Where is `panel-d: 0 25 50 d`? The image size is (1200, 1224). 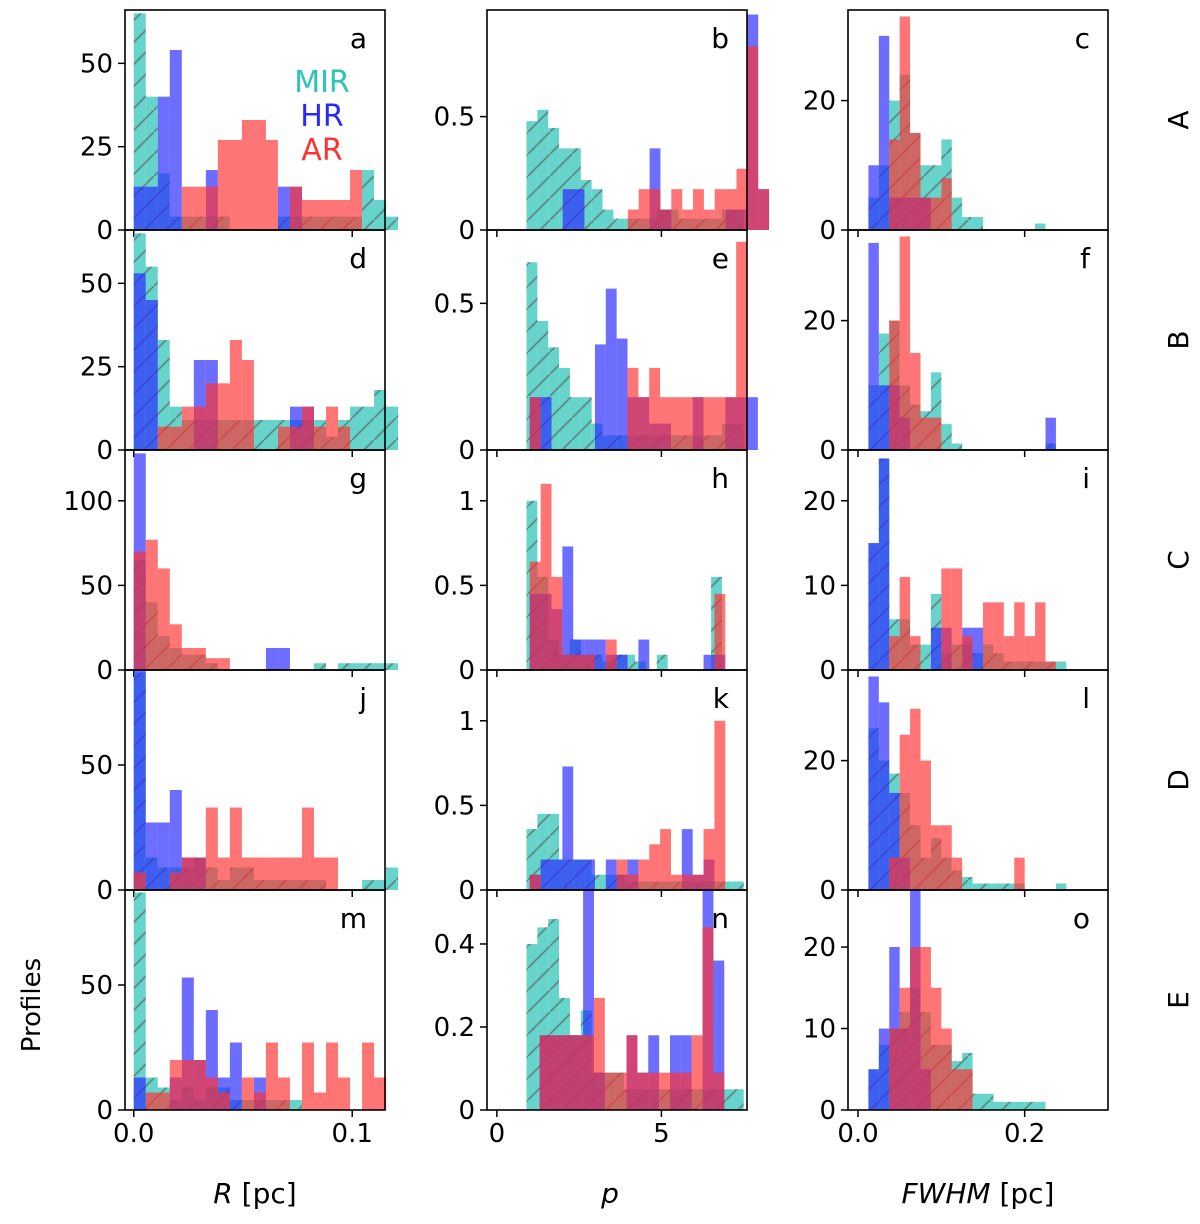
panel-d: 0 25 50 d is located at coordinates (239, 347).